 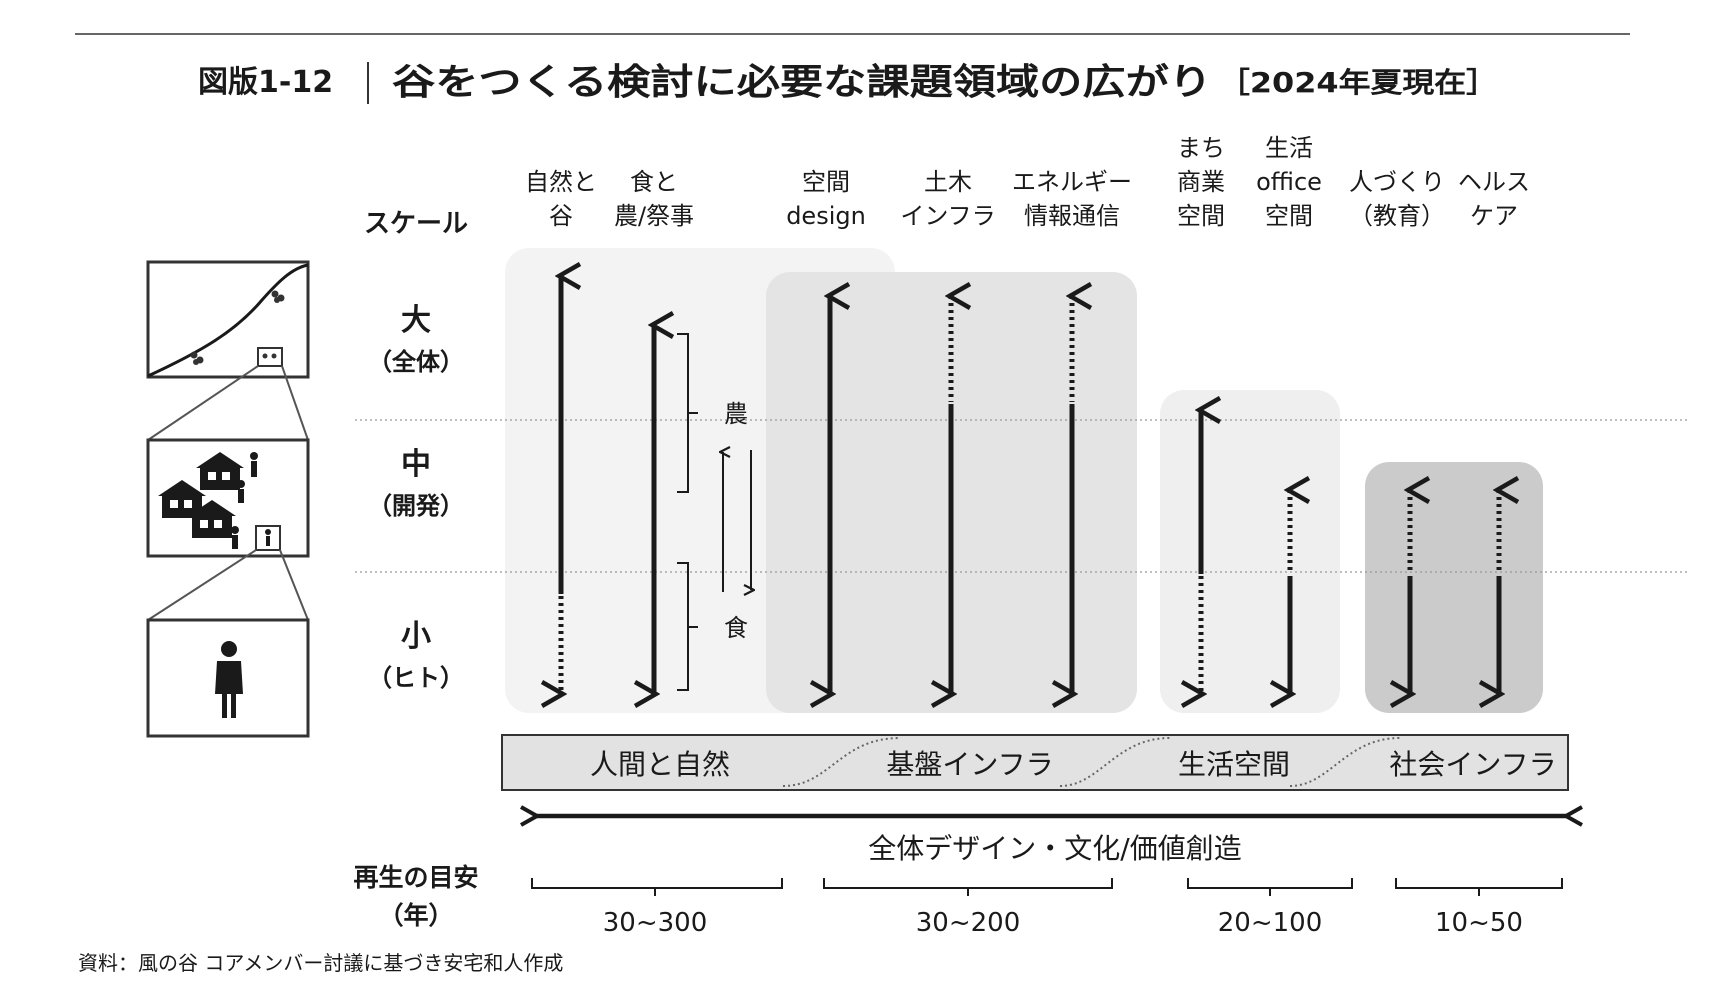 I want to click on column-header-line: 土木, so click(x=948, y=182).